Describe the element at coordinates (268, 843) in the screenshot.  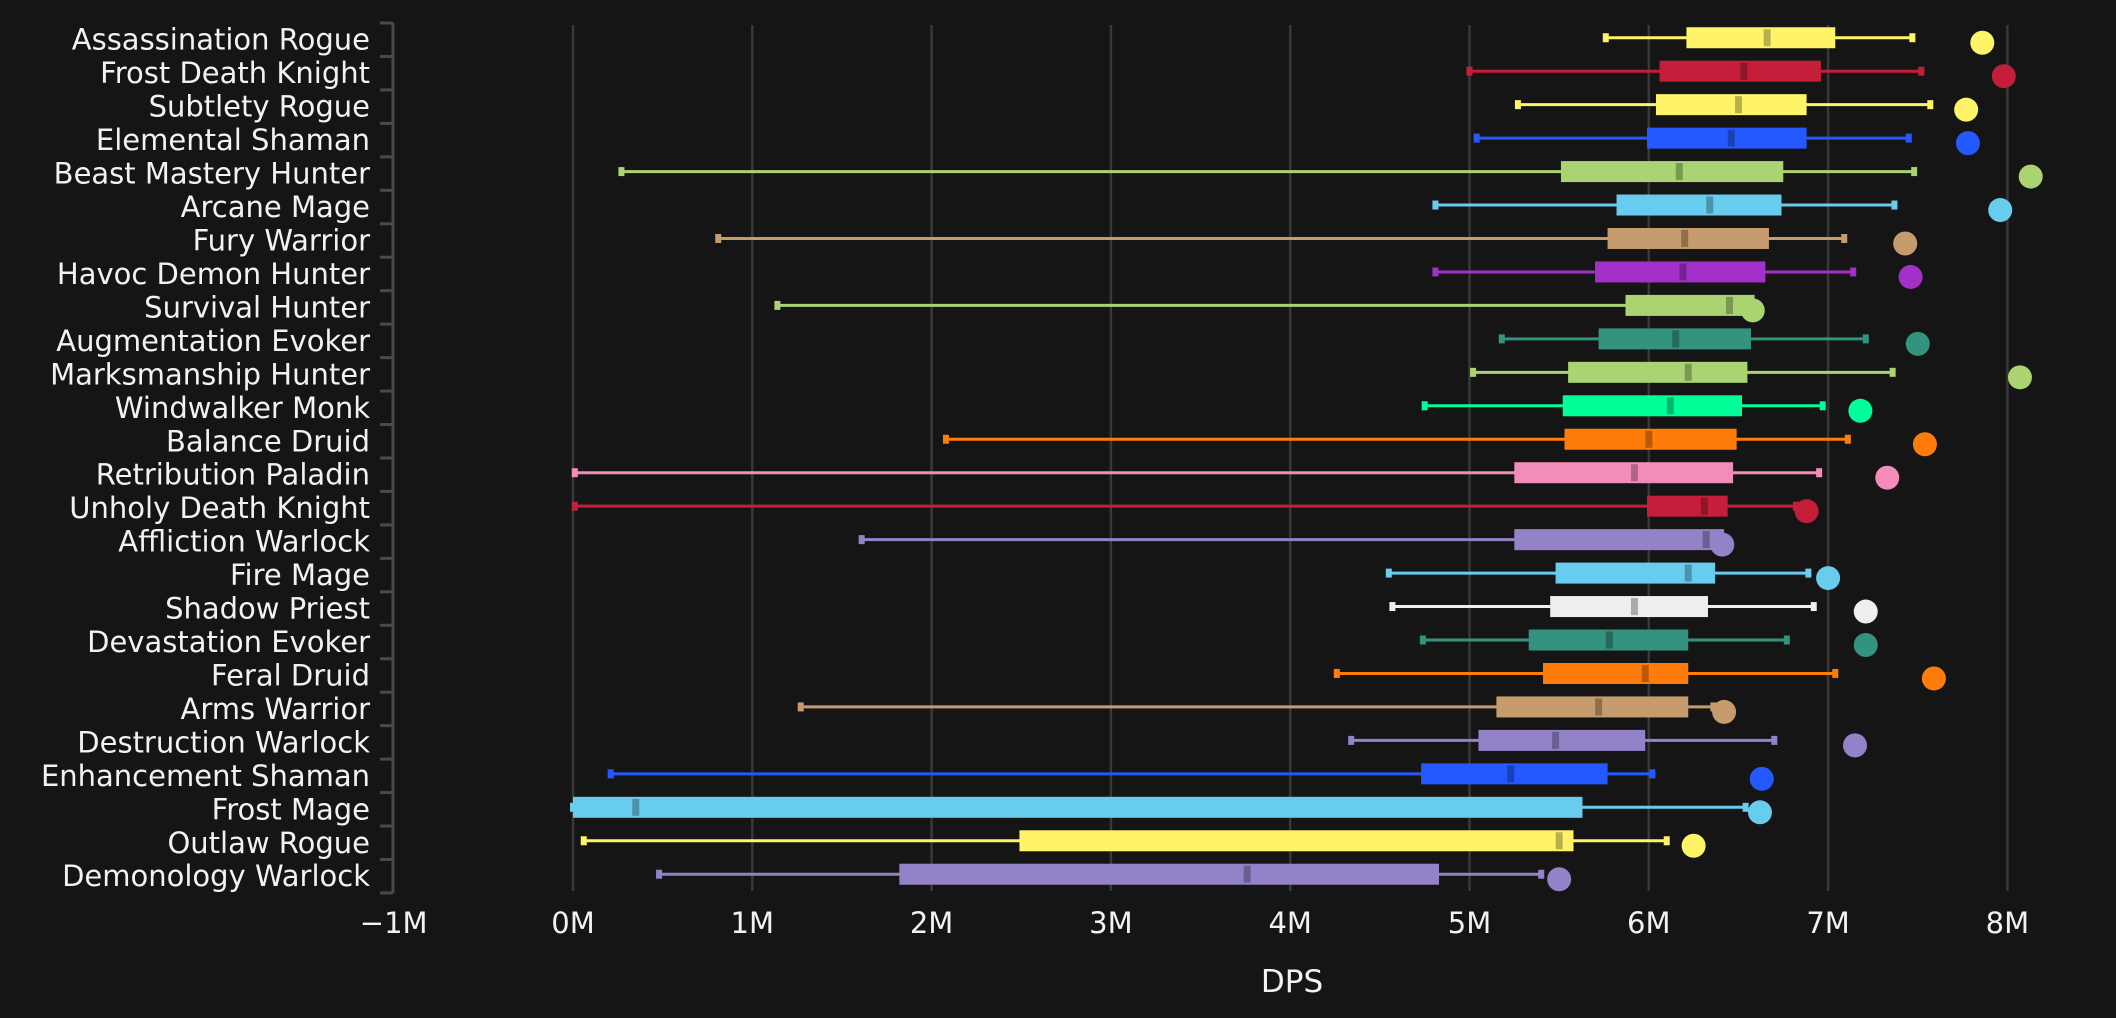
I see `category-label: Outlaw Rogue` at that location.